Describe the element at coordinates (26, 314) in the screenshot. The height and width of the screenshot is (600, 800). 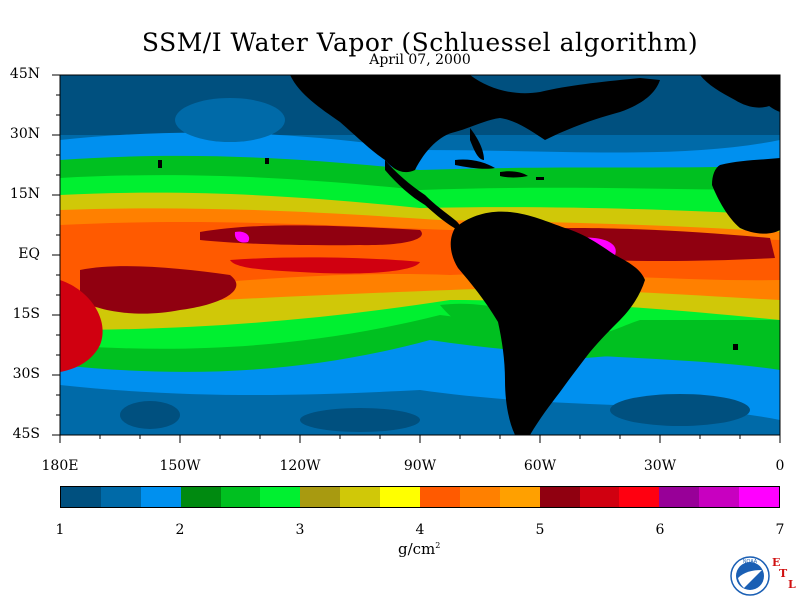
I see `lat-tick-label: 15S` at that location.